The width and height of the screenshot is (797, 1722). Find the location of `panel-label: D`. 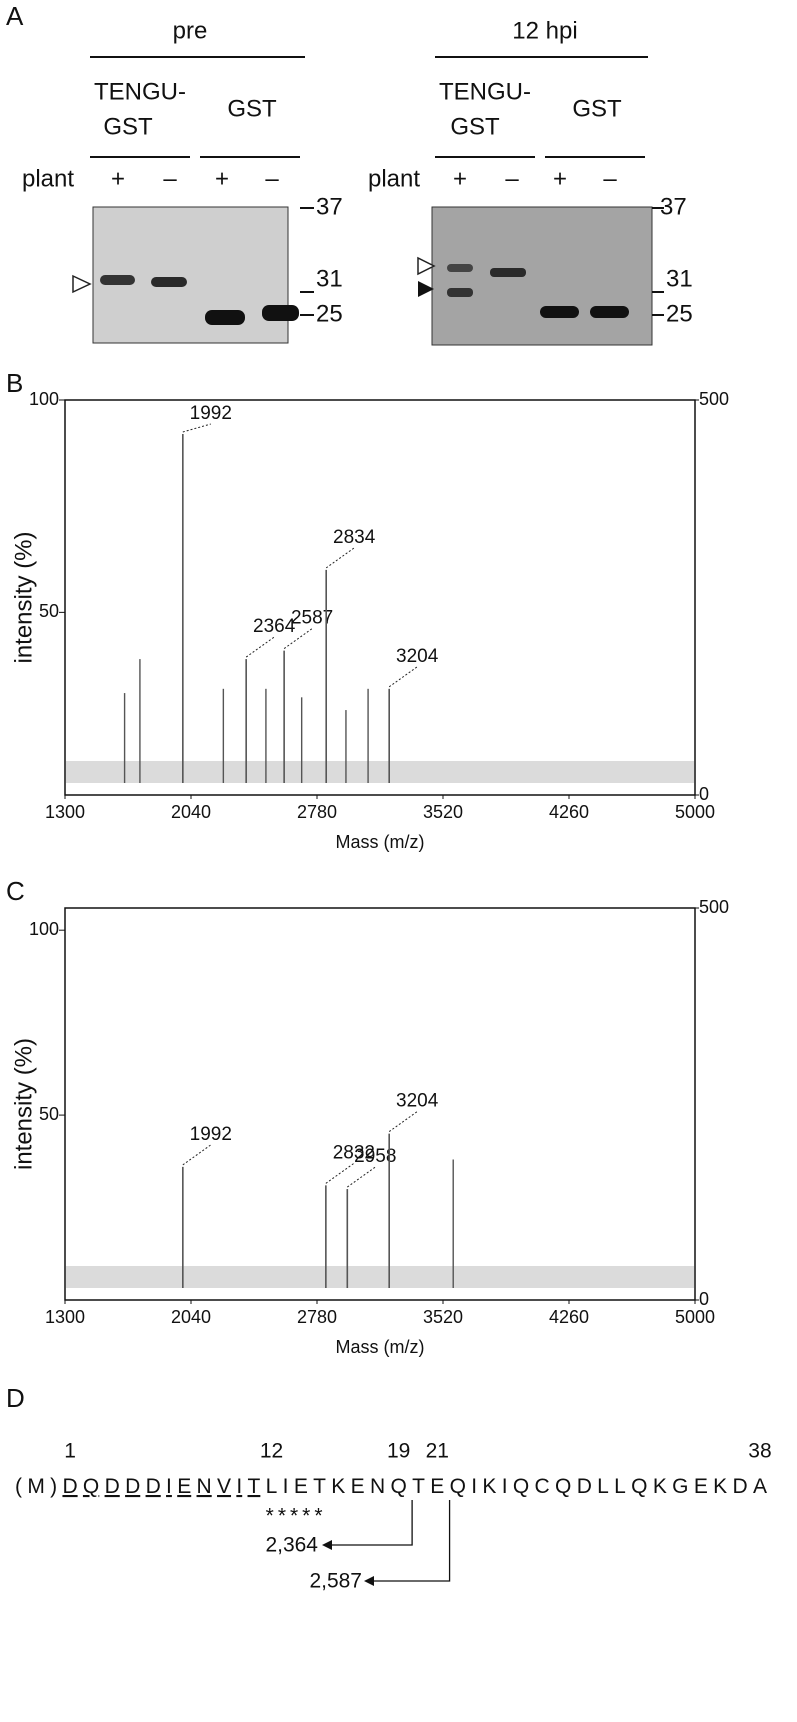

panel-label: D is located at coordinates (15, 1398).